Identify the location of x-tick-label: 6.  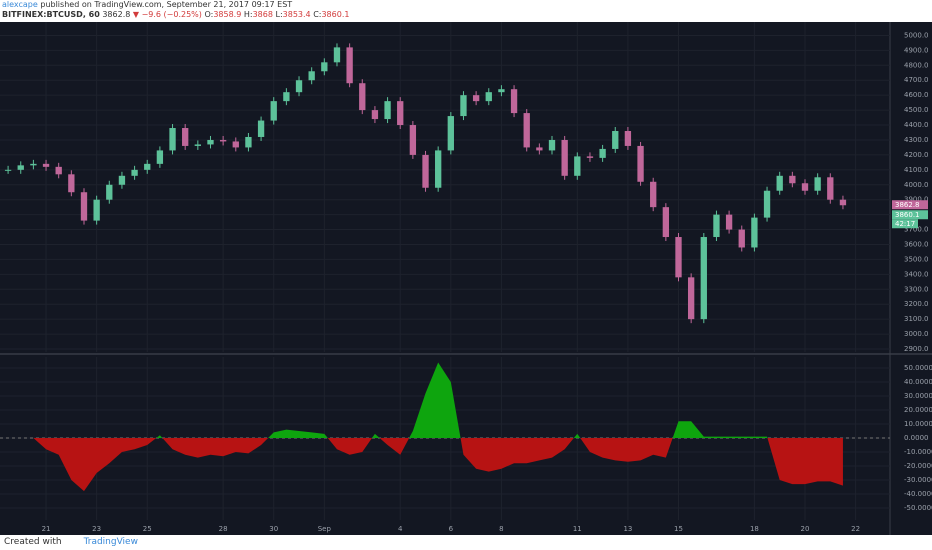
(451, 529).